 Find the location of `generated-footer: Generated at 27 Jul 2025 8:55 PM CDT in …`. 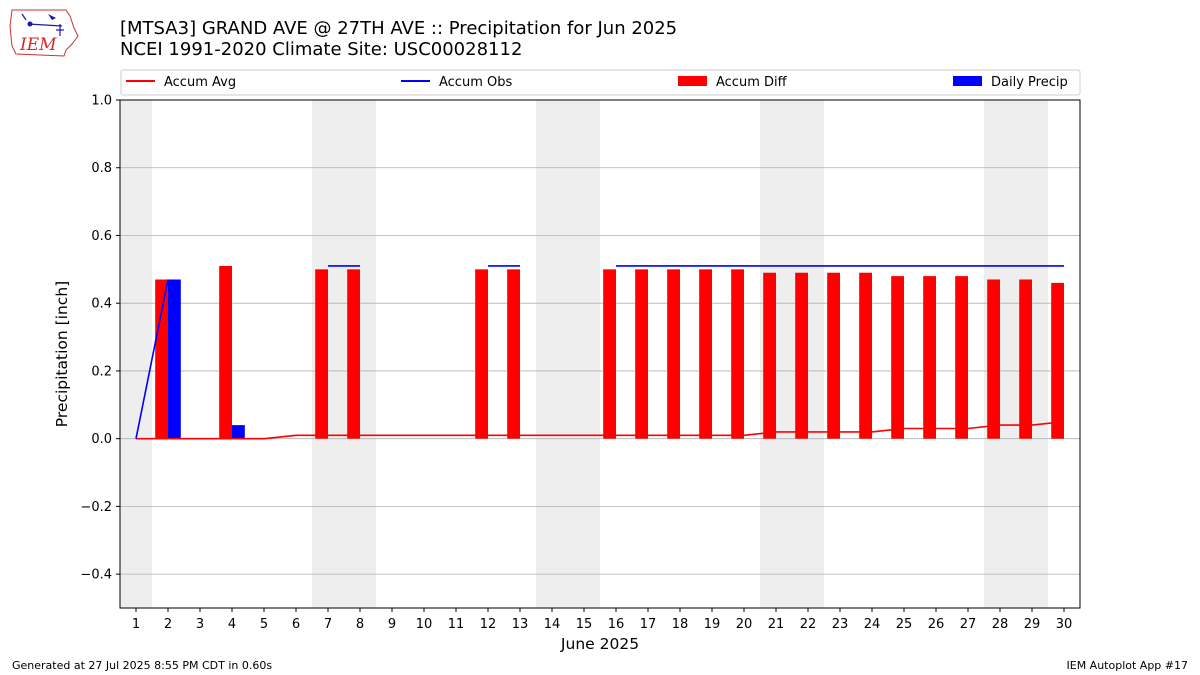

generated-footer: Generated at 27 Jul 2025 8:55 PM CDT in … is located at coordinates (142, 665).